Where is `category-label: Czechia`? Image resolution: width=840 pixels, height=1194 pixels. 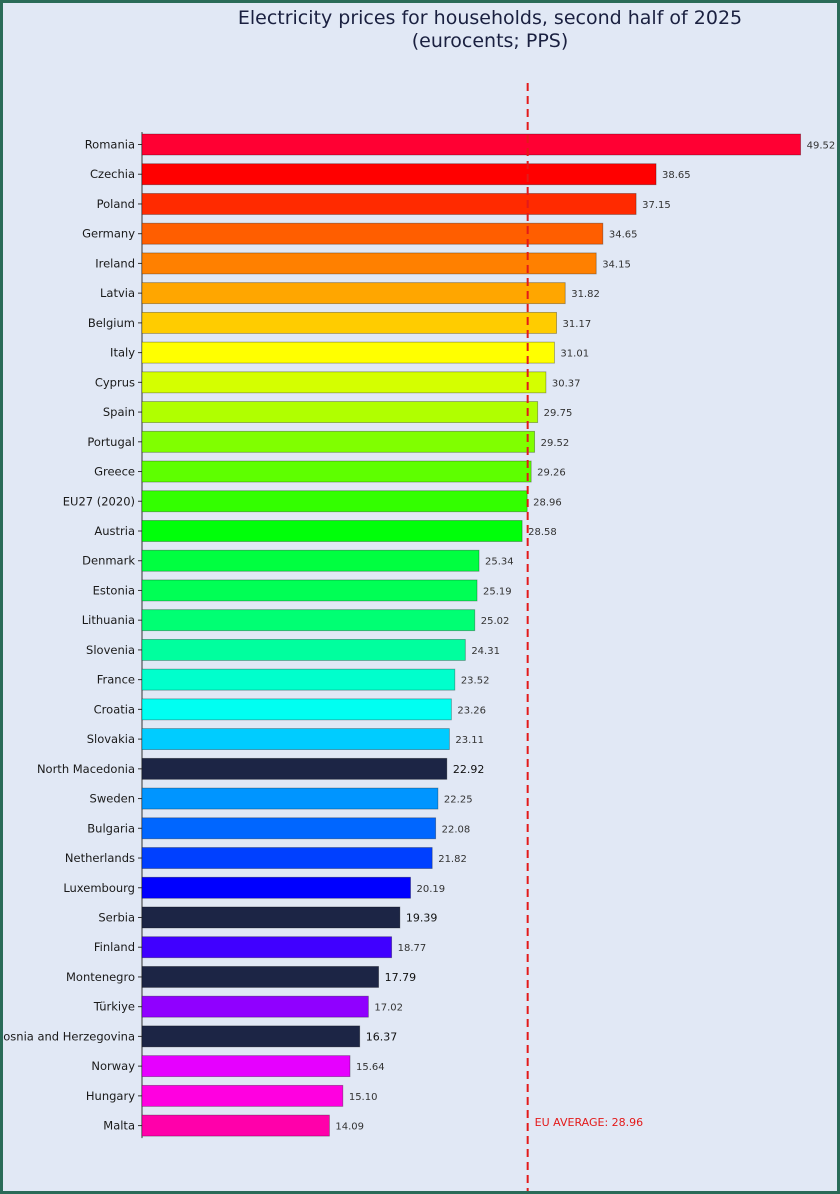
category-label: Czechia is located at coordinates (112, 174).